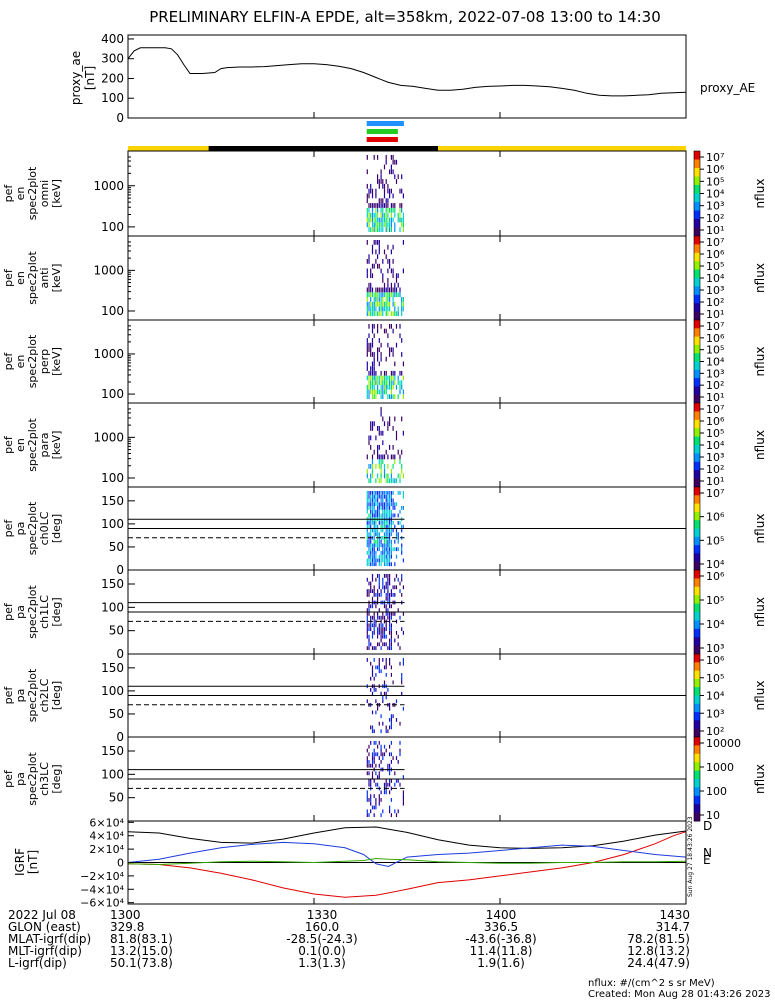  What do you see at coordinates (1, 361) in the screenshot?
I see `panel-ylabel-line: ela` at bounding box center [1, 361].